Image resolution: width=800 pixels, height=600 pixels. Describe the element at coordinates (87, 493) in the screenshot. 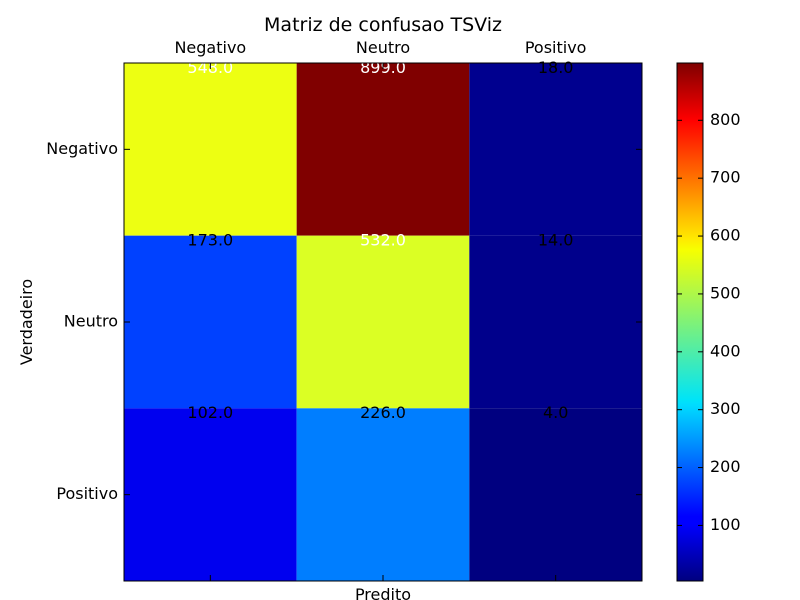

I see `y-tick-label: Positivo` at that location.